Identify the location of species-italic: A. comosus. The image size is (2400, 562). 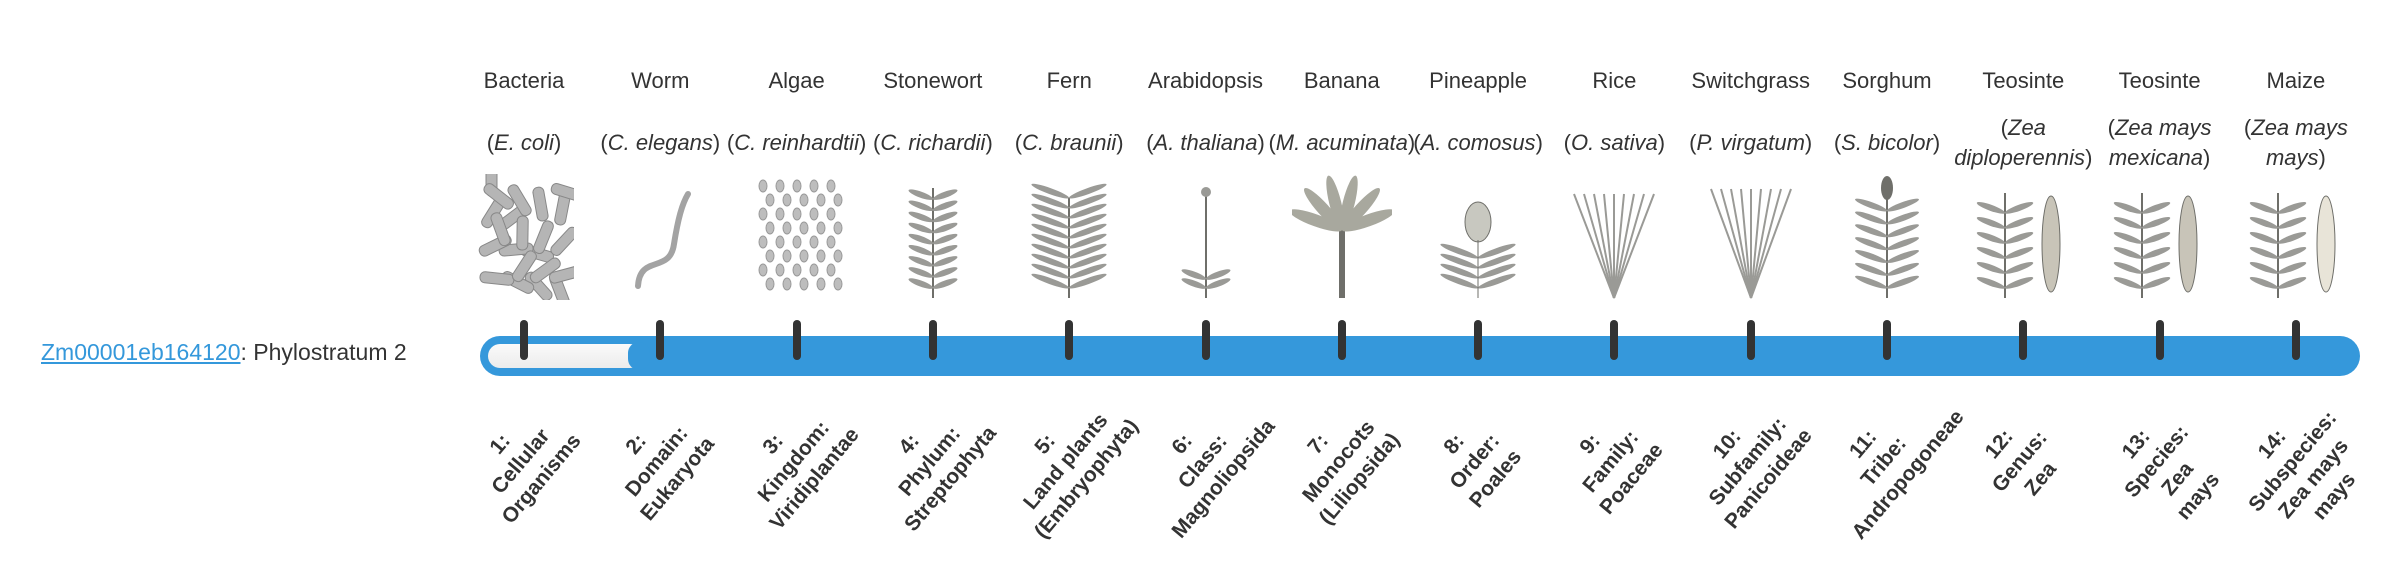
(1478, 142).